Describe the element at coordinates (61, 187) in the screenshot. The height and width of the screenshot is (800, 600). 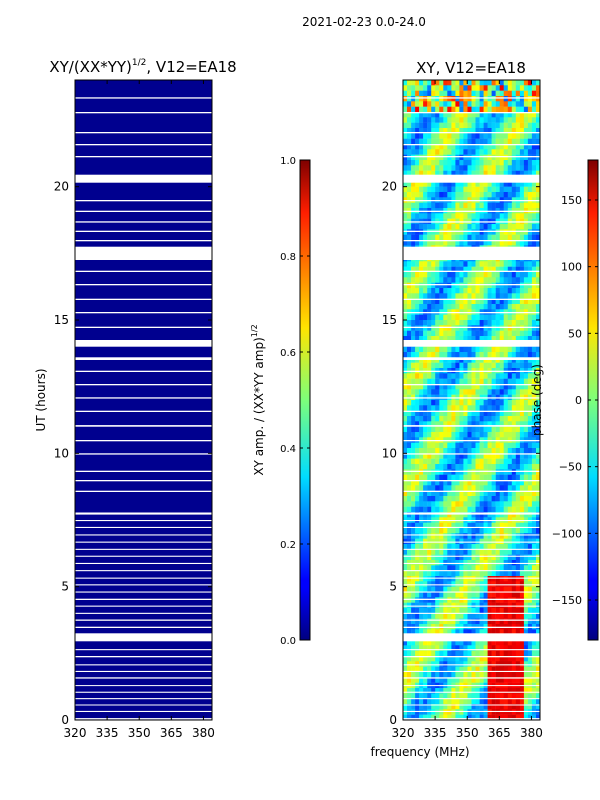
I see `y-tick-label: 20` at that location.